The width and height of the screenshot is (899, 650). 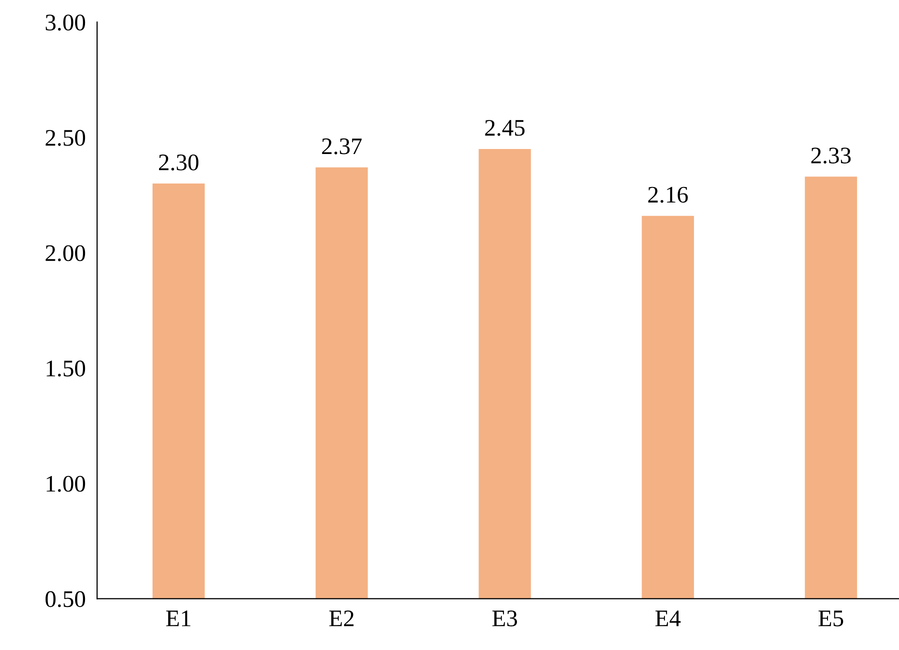 I want to click on data-label: 2.37, so click(x=342, y=146).